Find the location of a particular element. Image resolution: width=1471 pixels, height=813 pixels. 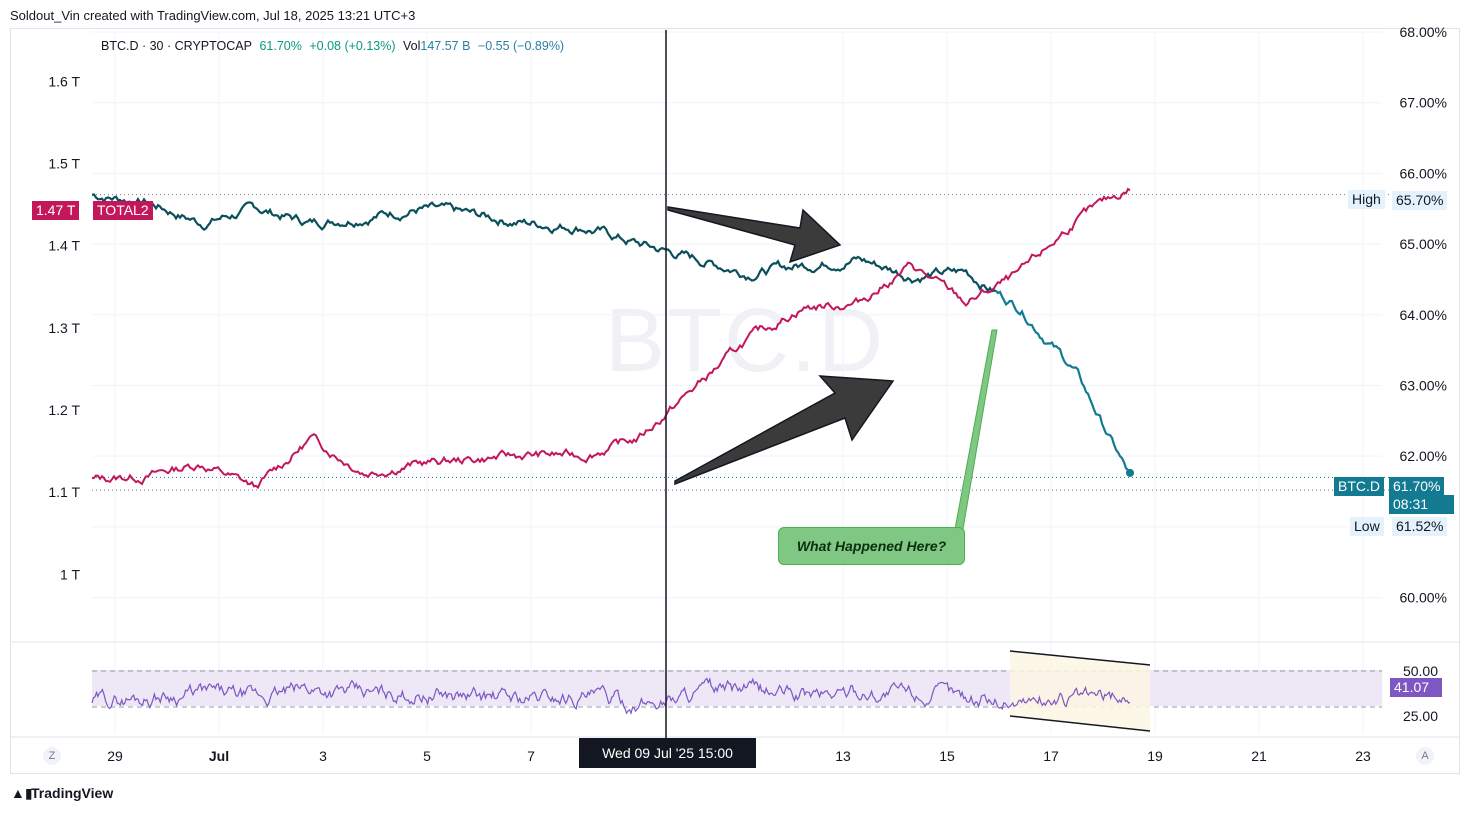

left-tick-label: 1.2 T is located at coordinates (64, 410).